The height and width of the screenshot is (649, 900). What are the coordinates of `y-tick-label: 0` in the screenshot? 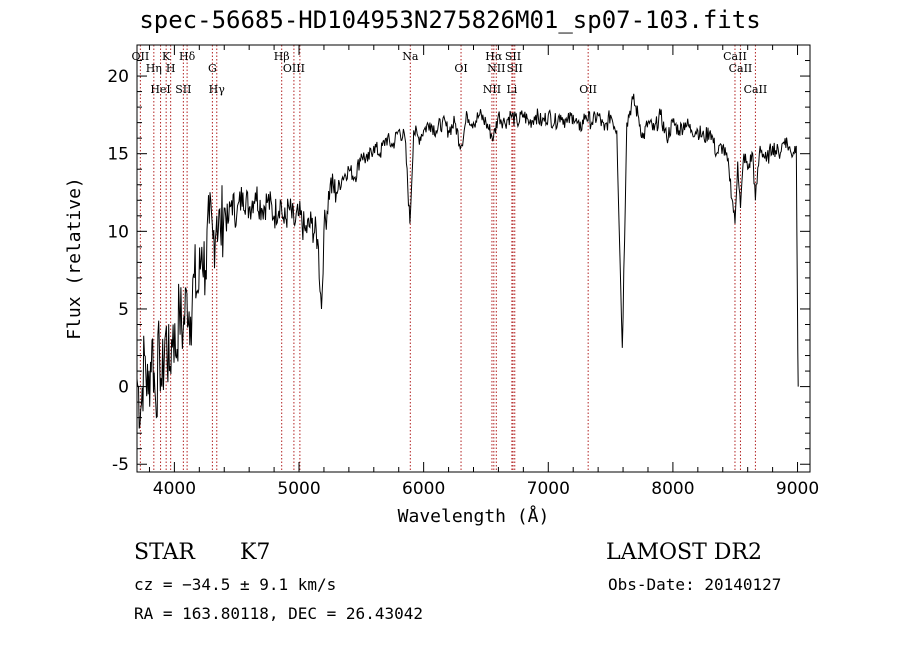 It's located at (123, 388).